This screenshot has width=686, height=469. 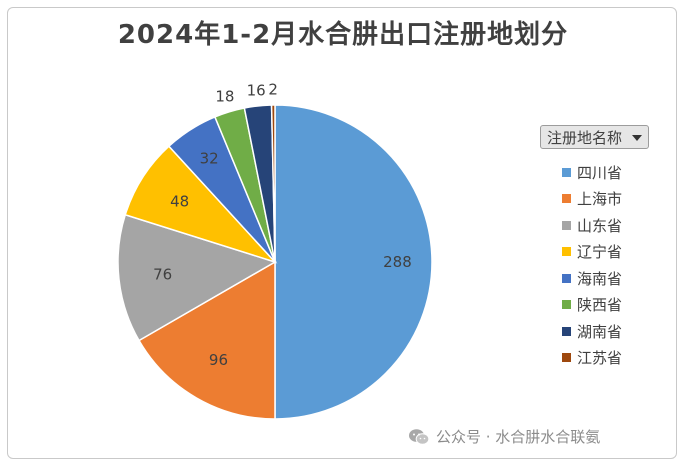 What do you see at coordinates (600, 252) in the screenshot?
I see `legend-label: 辽宁省` at bounding box center [600, 252].